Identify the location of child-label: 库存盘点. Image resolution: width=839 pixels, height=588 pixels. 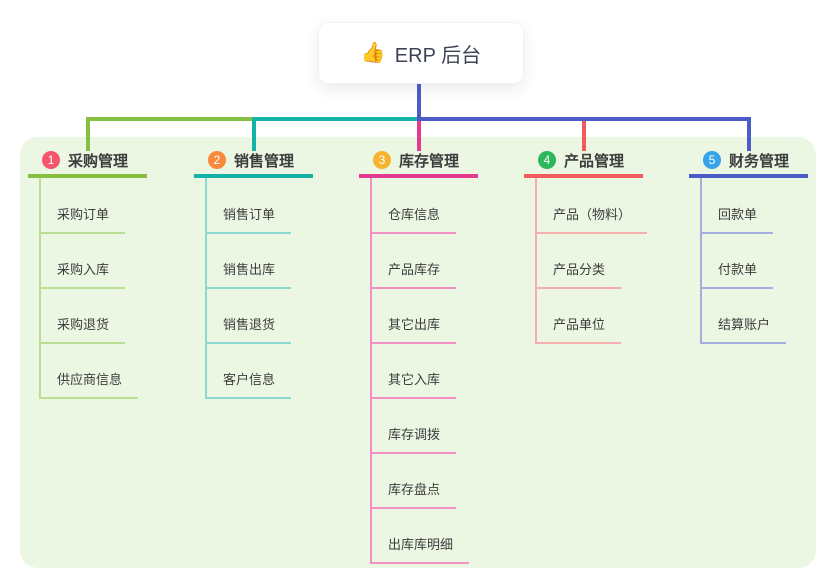
(414, 489).